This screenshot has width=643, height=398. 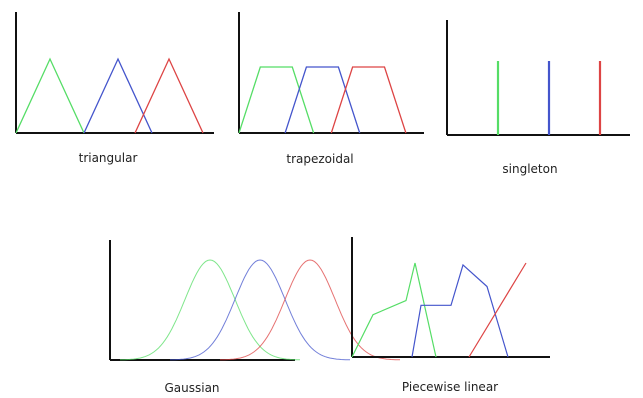 I want to click on panel-piecewise-linear, so click(x=450, y=297).